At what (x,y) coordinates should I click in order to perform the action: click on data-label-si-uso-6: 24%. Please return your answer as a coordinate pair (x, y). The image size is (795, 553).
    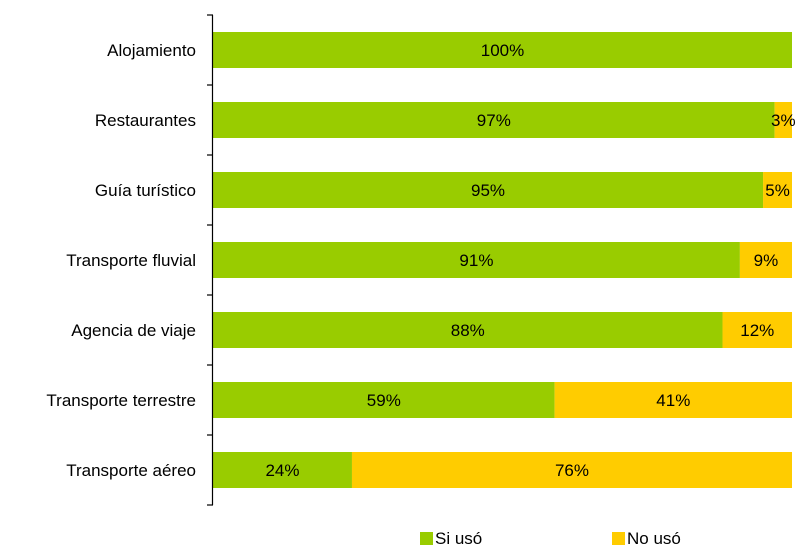
    Looking at the image, I should click on (282, 470).